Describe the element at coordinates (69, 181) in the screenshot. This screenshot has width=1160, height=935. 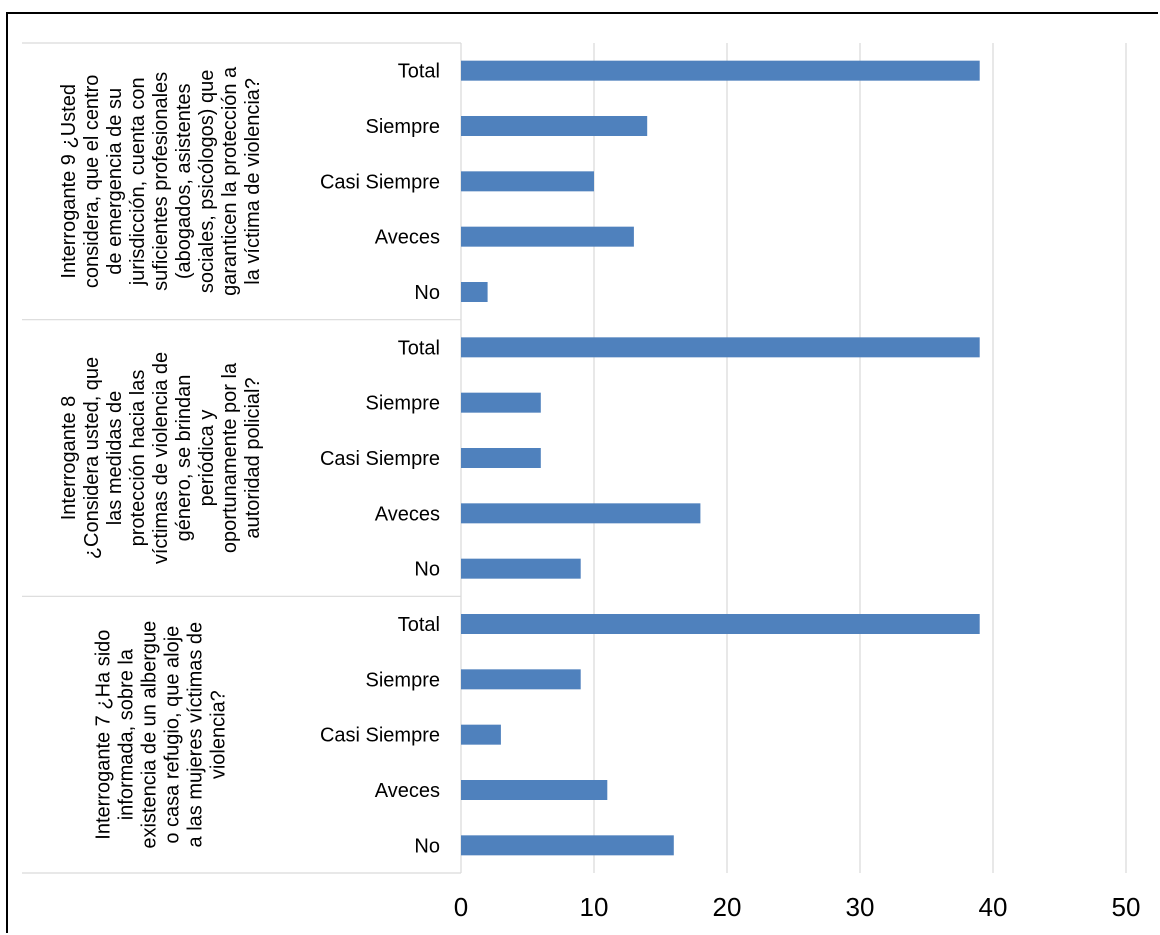
I see `group-label-line: Interrogante 9 ¿Usted` at that location.